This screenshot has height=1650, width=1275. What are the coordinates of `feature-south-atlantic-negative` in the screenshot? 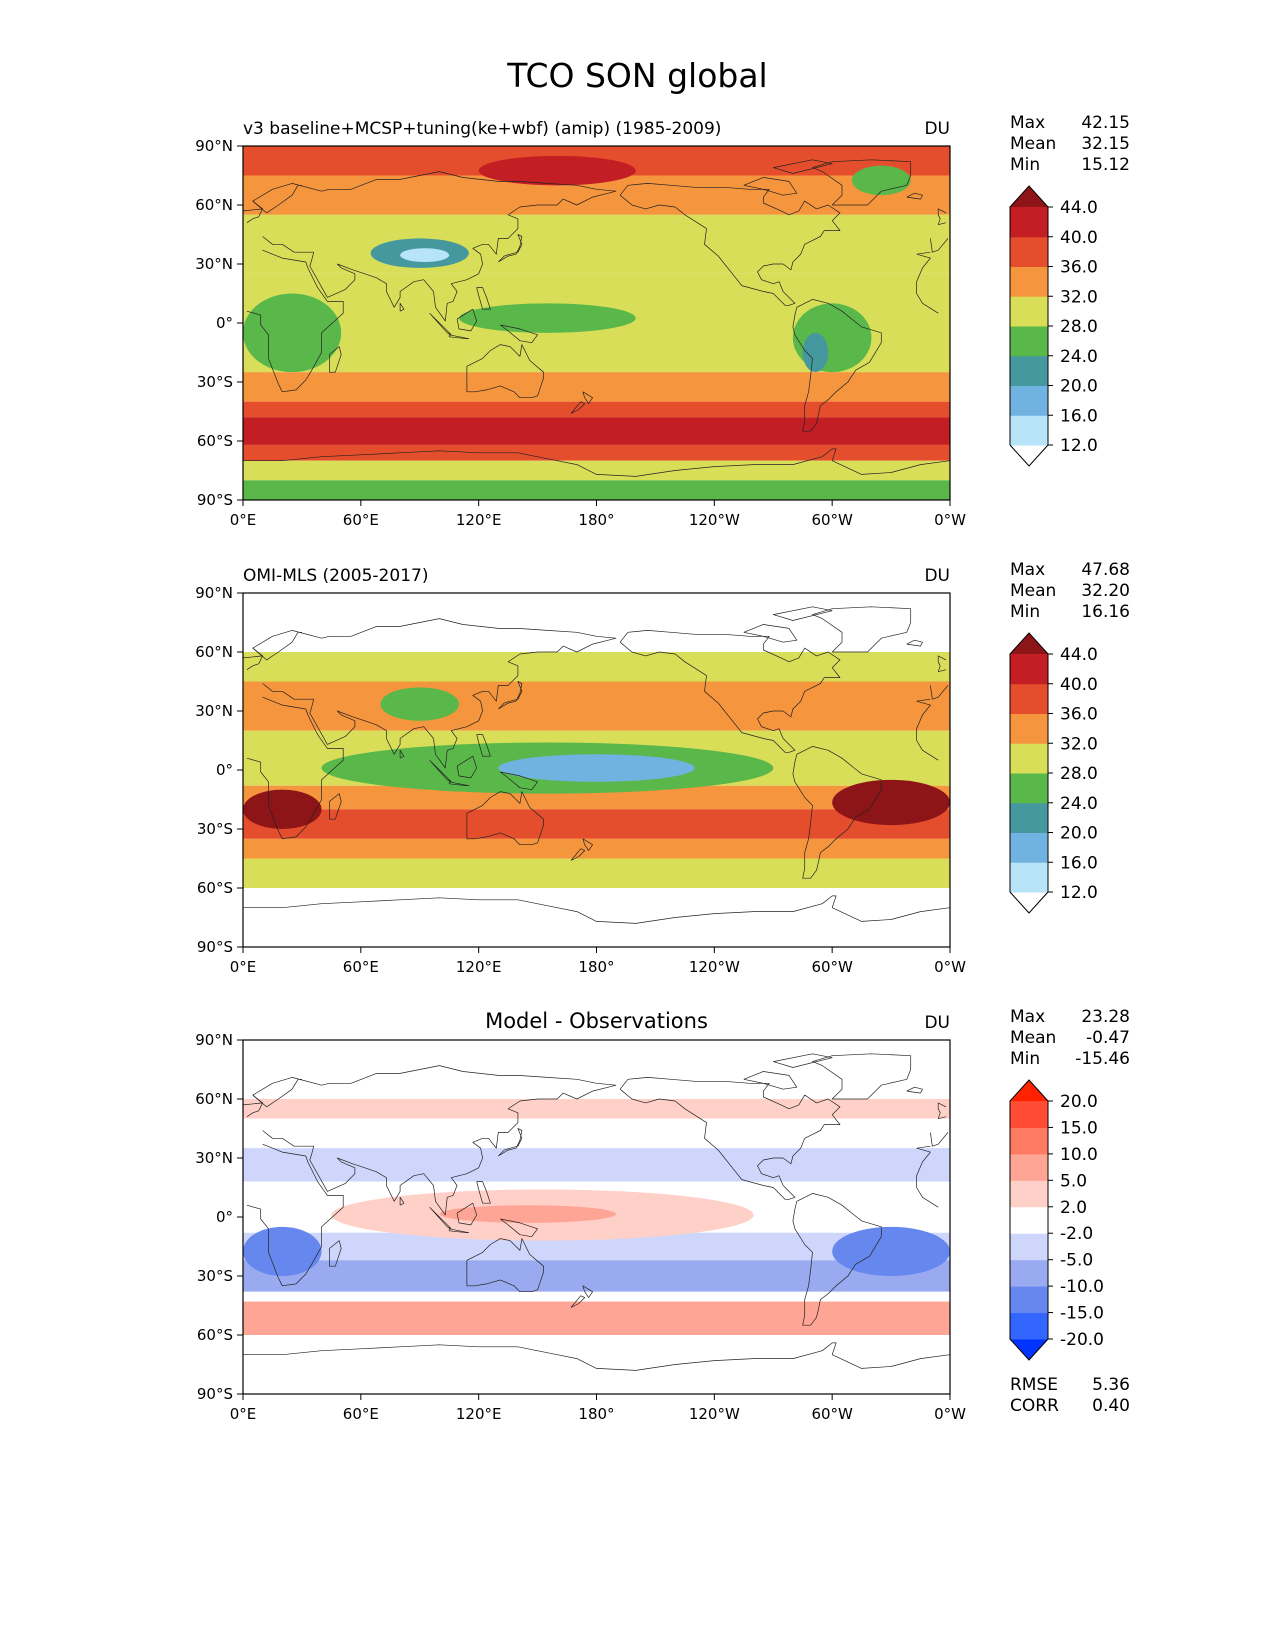 It's located at (891, 1251).